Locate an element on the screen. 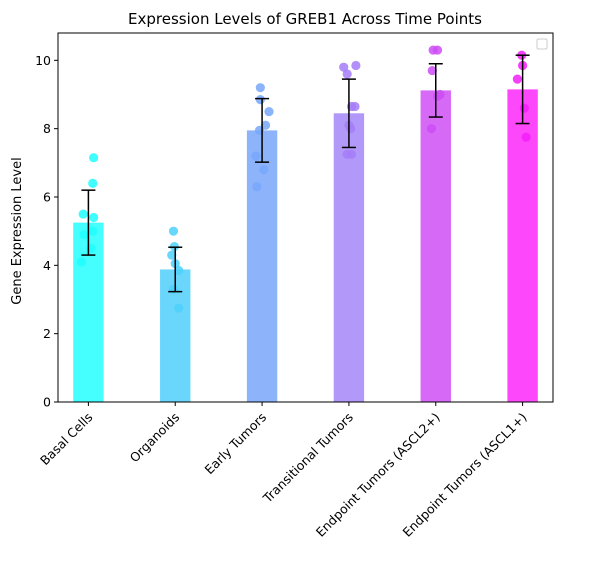 This screenshot has height=568, width=596. y-axis-label: Gene Expression Level is located at coordinates (17, 230).